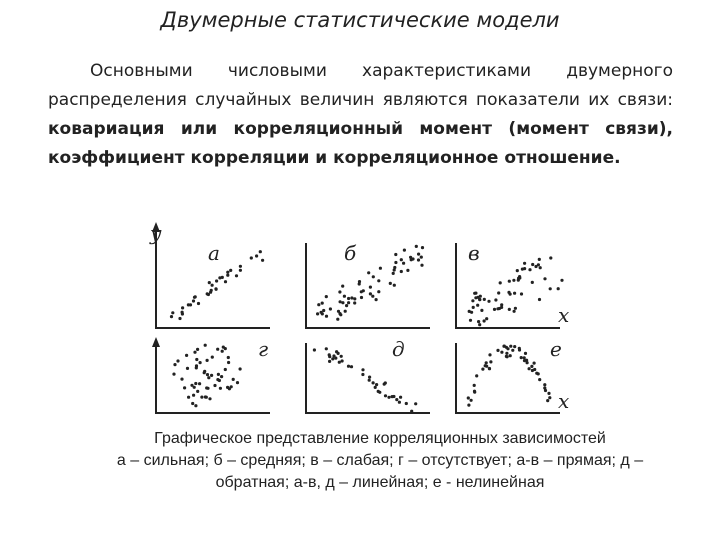 Image resolution: width=720 pixels, height=540 pixels. I want to click on axis-panel-c, so click(507, 286).